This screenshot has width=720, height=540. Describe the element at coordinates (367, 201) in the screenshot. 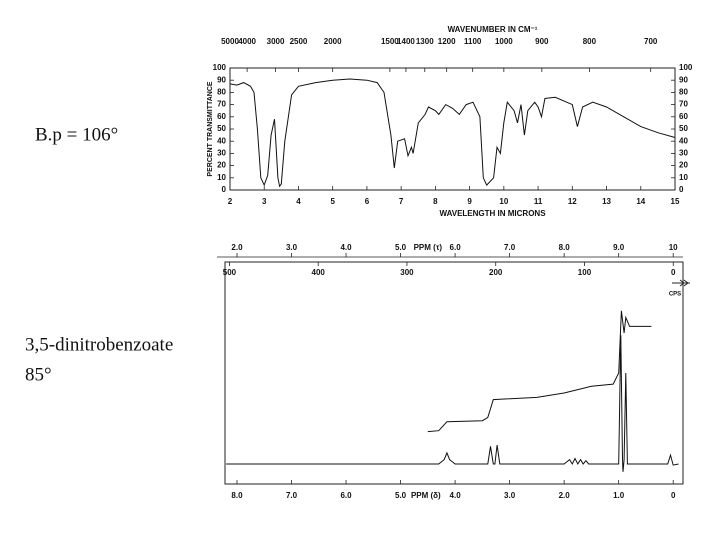

I see `tick-label: 6` at that location.